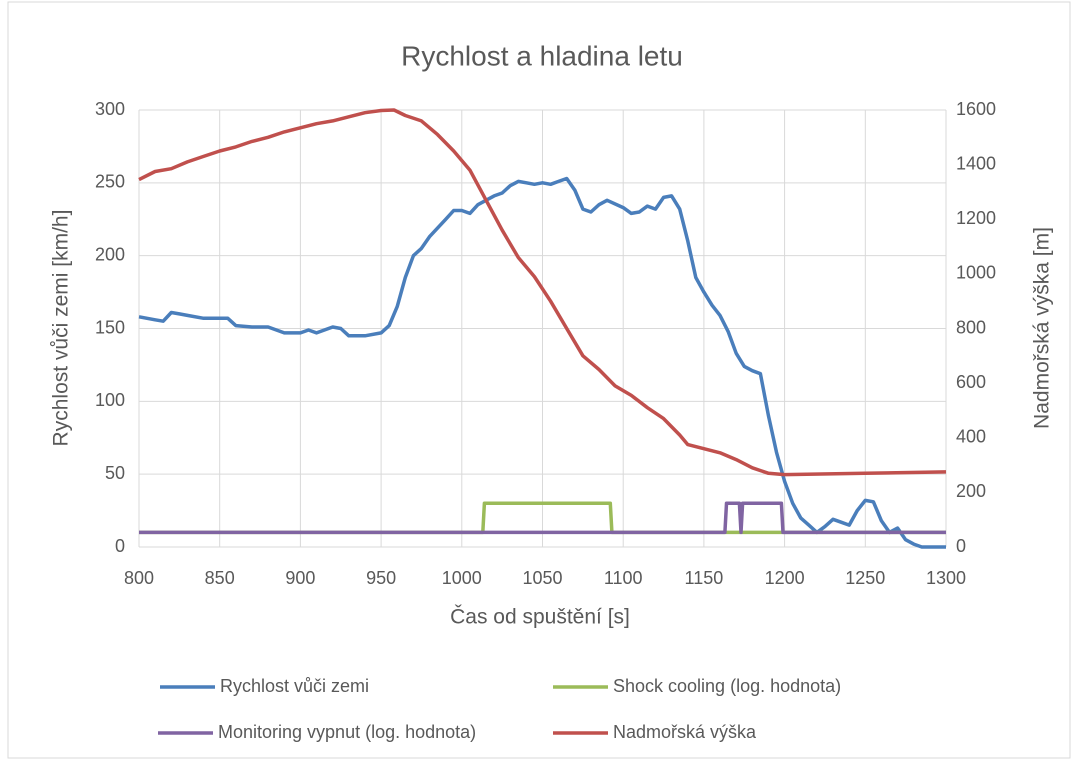  Describe the element at coordinates (110, 109) in the screenshot. I see `y-tick-label: 300` at that location.